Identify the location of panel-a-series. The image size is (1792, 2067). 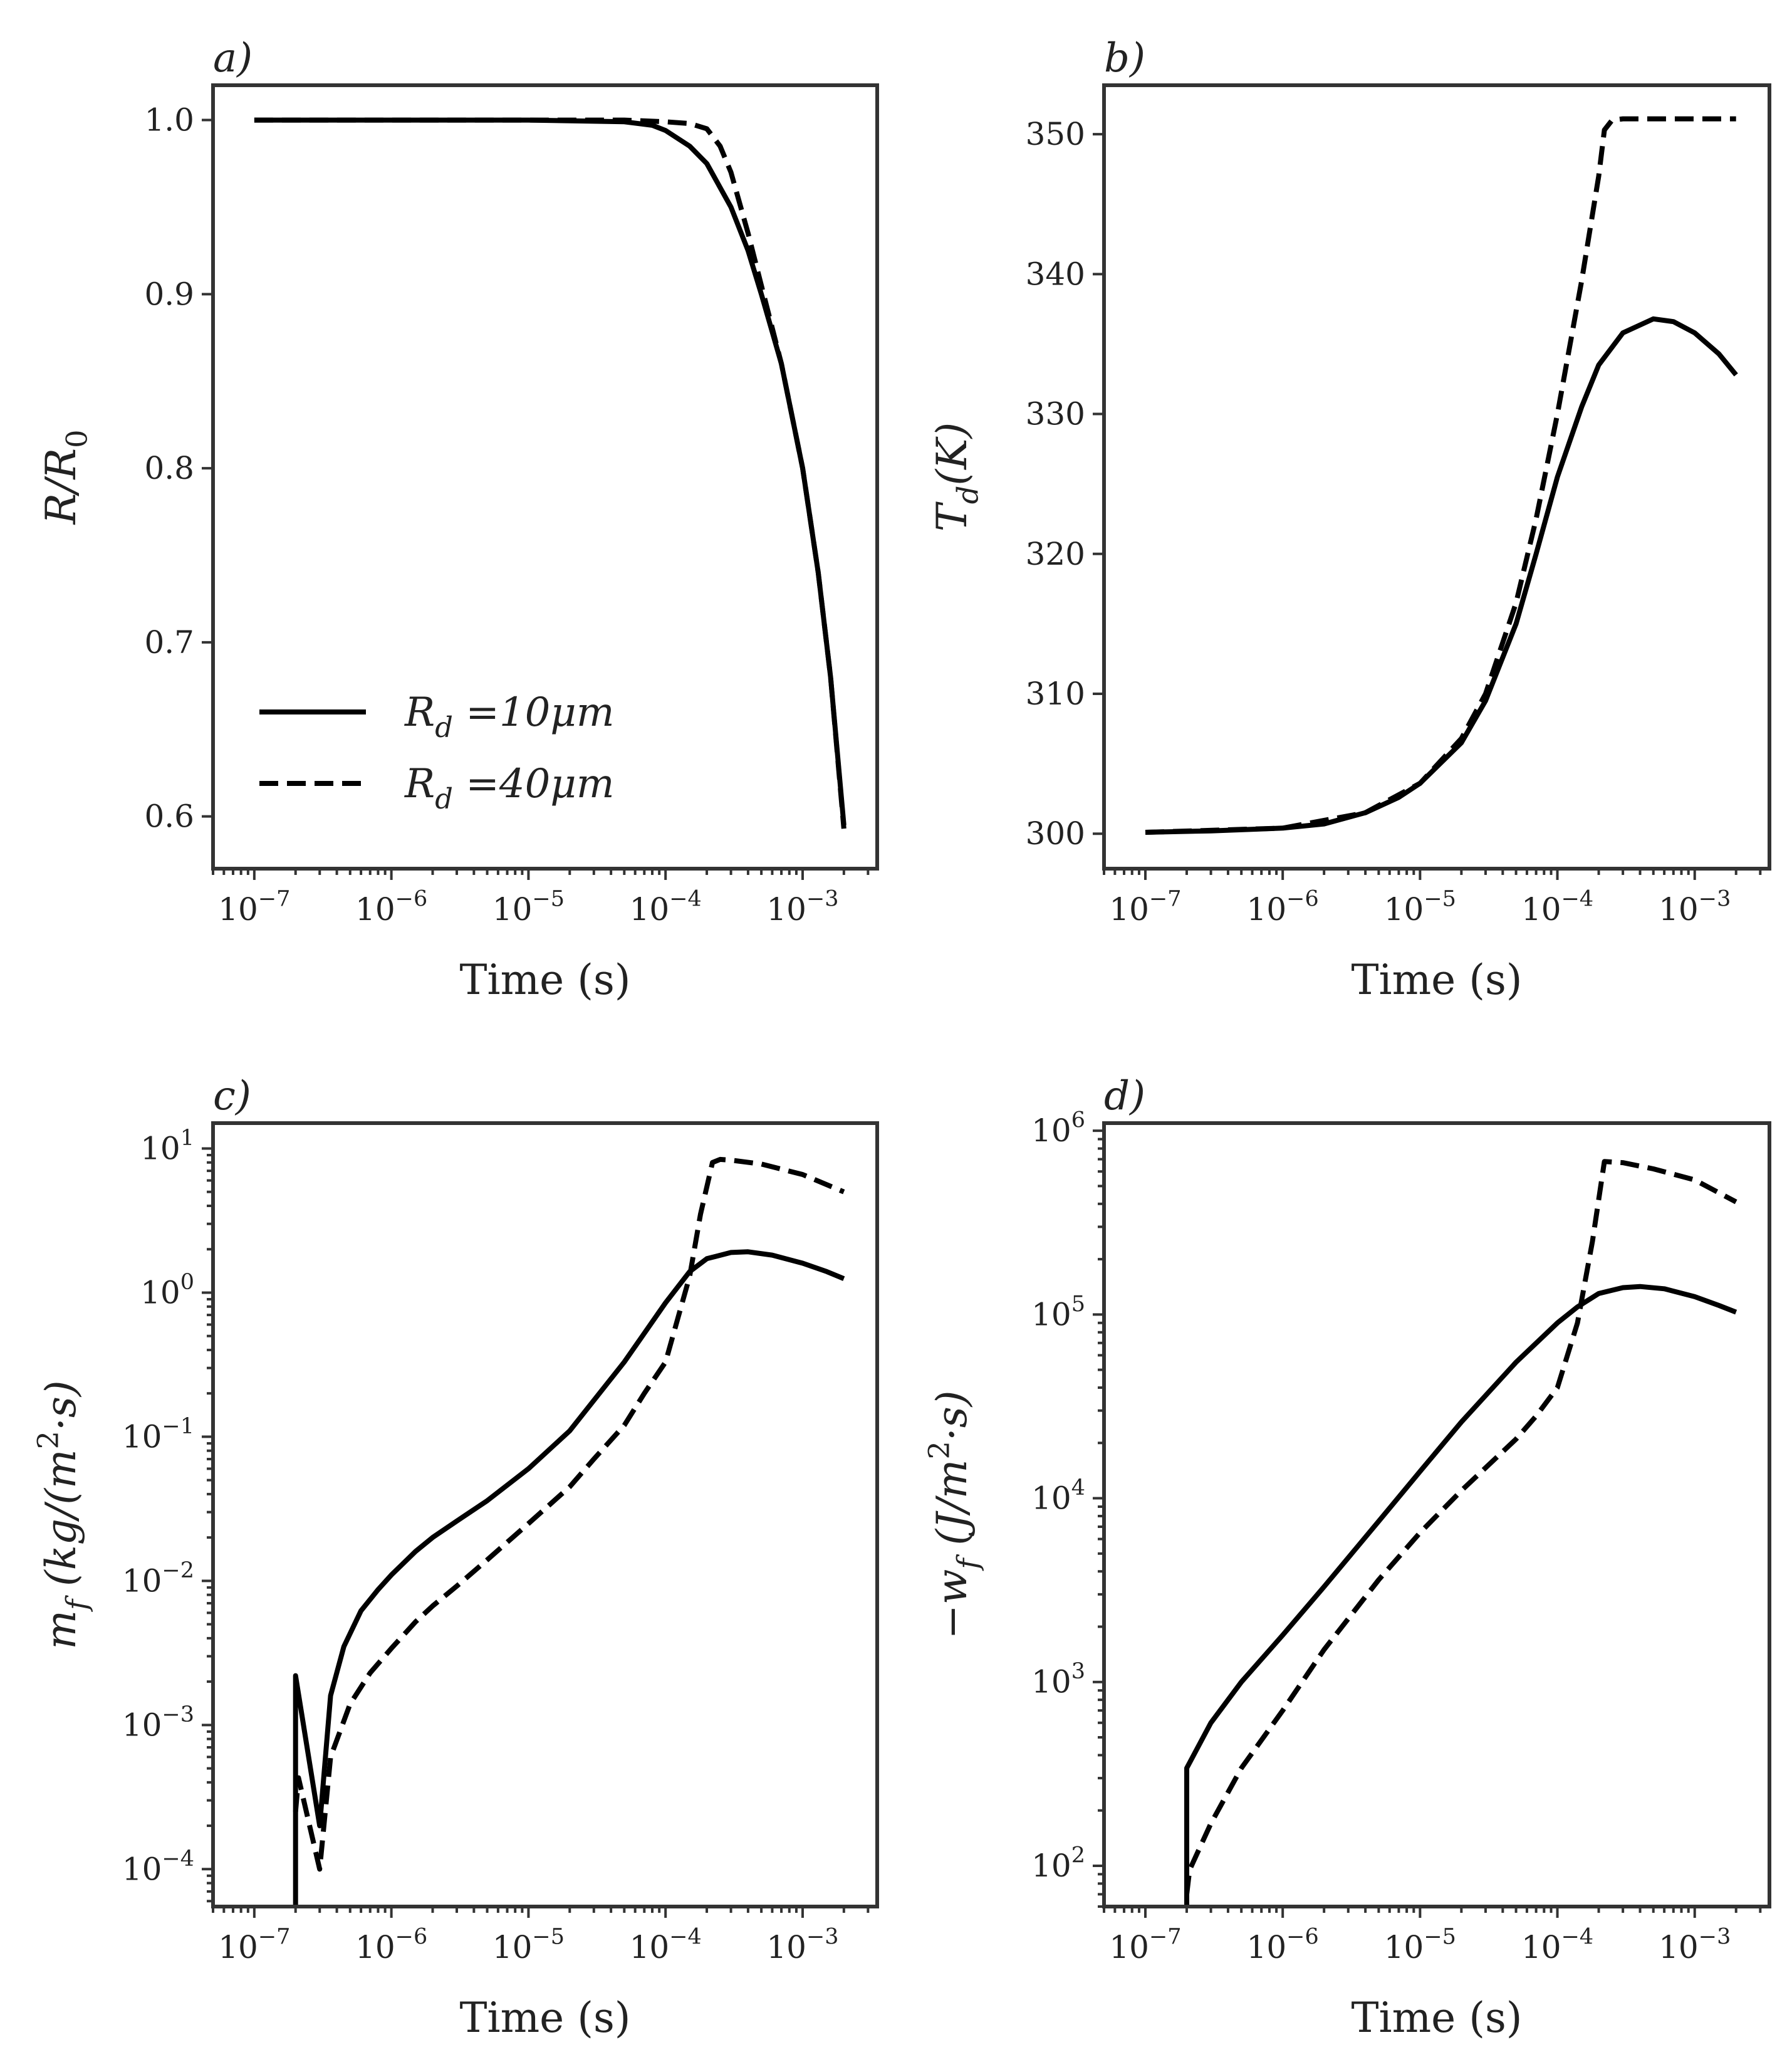
(550, 473).